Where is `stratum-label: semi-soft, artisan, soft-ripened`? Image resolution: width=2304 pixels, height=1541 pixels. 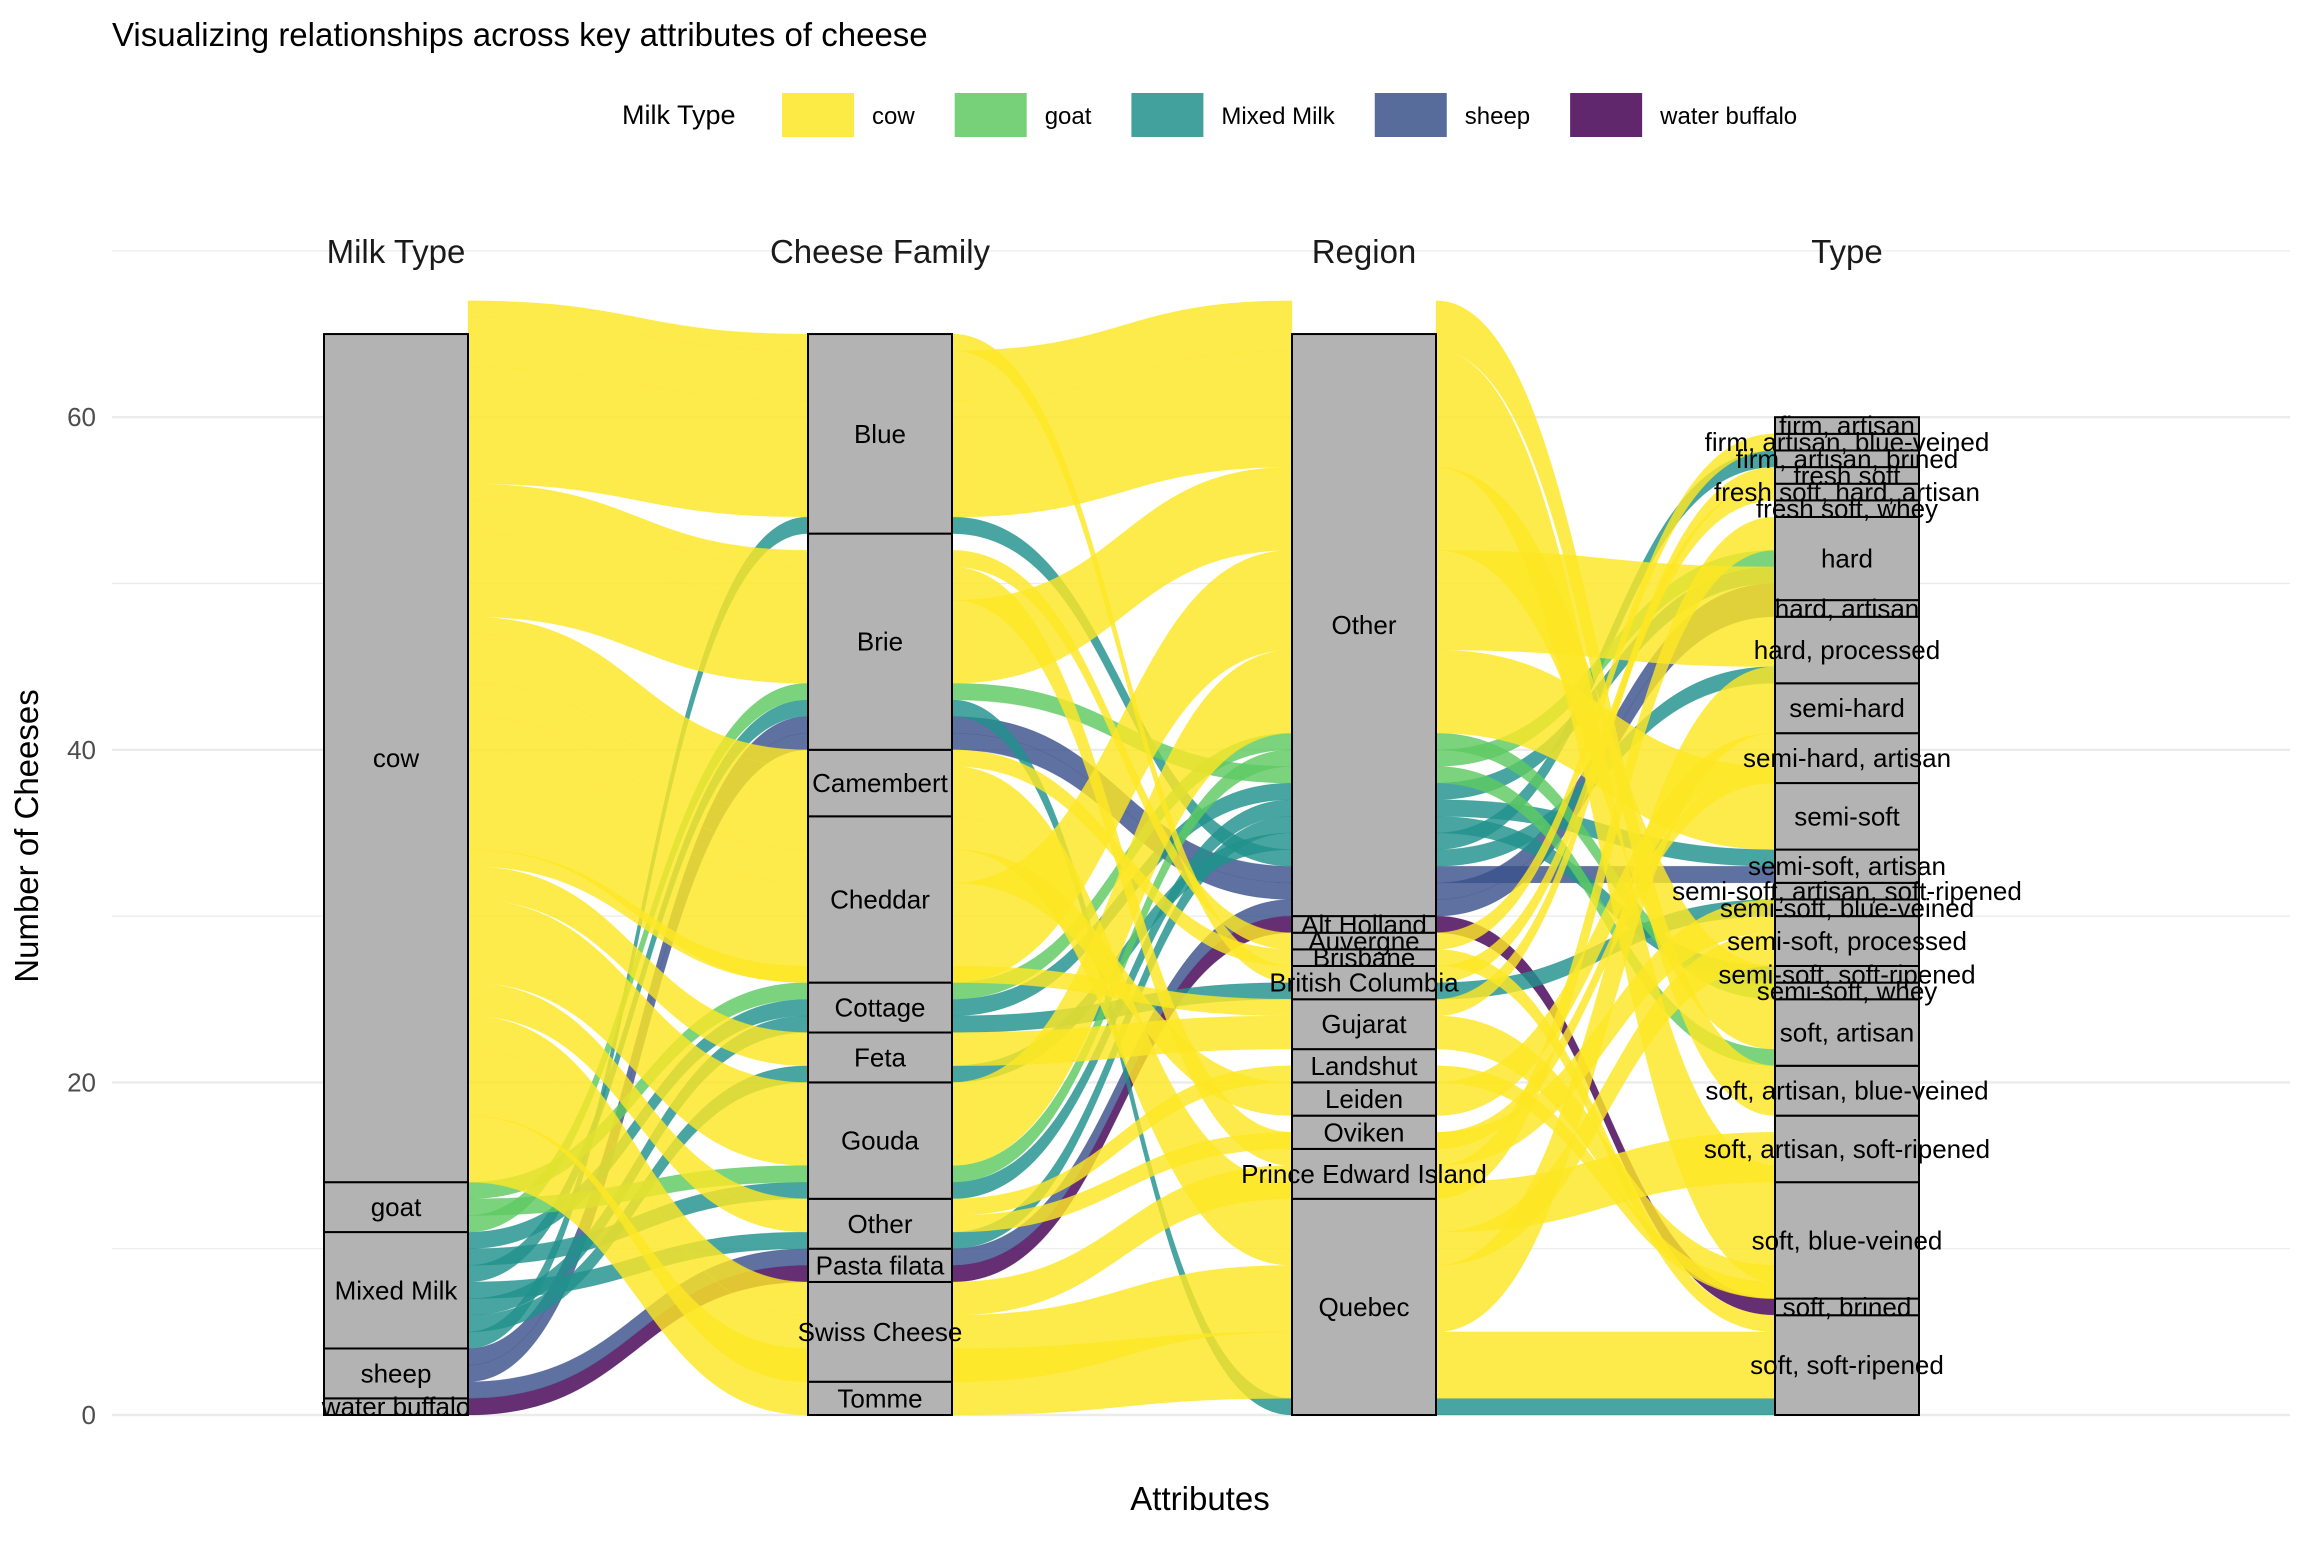
stratum-label: semi-soft, artisan, soft-ripened is located at coordinates (1847, 891).